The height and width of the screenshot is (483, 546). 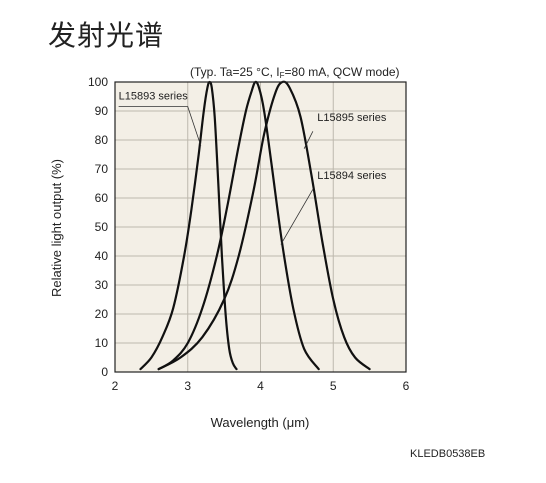 What do you see at coordinates (342, 72) in the screenshot?
I see `subtitle-part-2: =80 mA, QCW mode)` at bounding box center [342, 72].